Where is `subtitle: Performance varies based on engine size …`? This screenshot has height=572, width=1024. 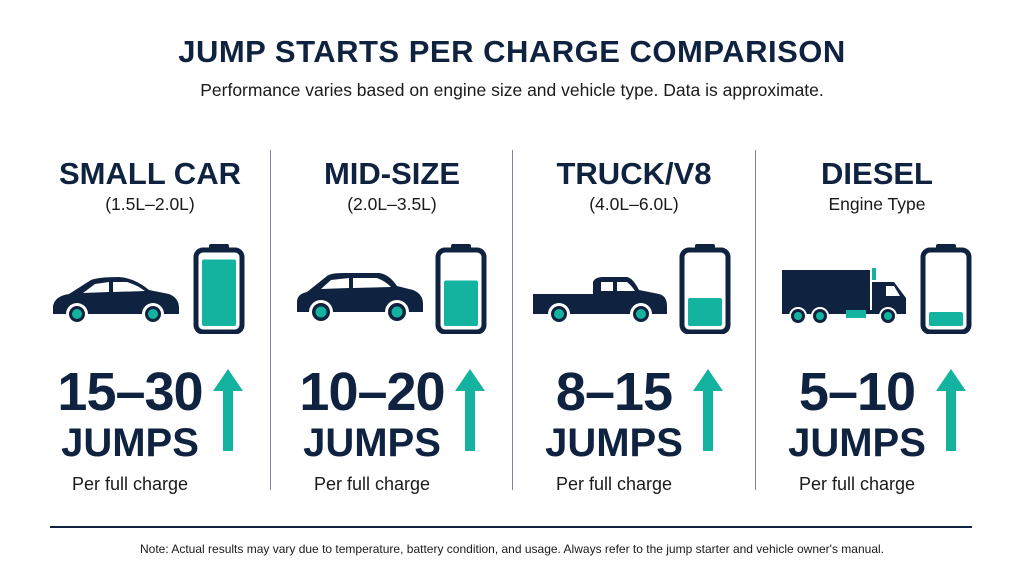
subtitle: Performance varies based on engine size … is located at coordinates (512, 90).